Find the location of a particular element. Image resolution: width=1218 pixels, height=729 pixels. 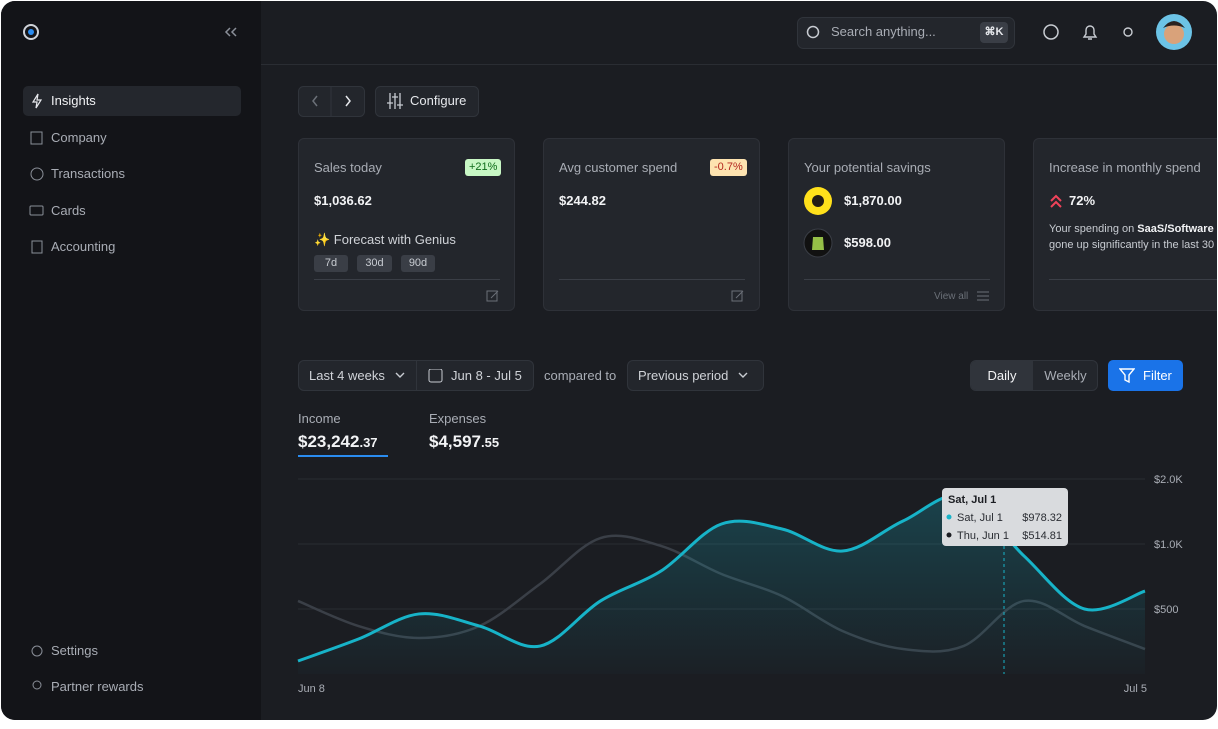

range-chip: 30d is located at coordinates (374, 263).